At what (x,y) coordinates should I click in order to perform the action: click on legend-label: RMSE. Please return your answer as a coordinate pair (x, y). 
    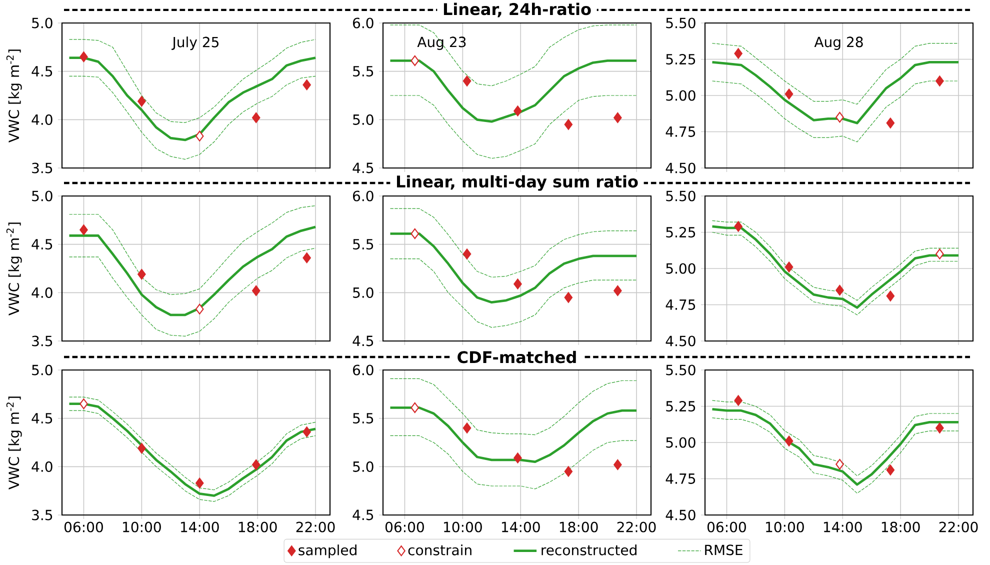
    Looking at the image, I should click on (723, 550).